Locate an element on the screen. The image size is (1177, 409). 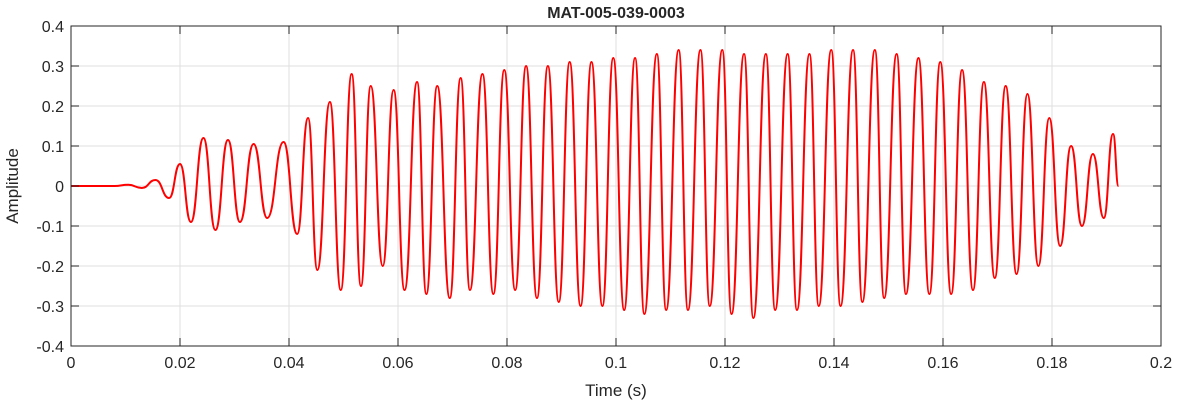
x-tick-label: 0.16 is located at coordinates (942, 363).